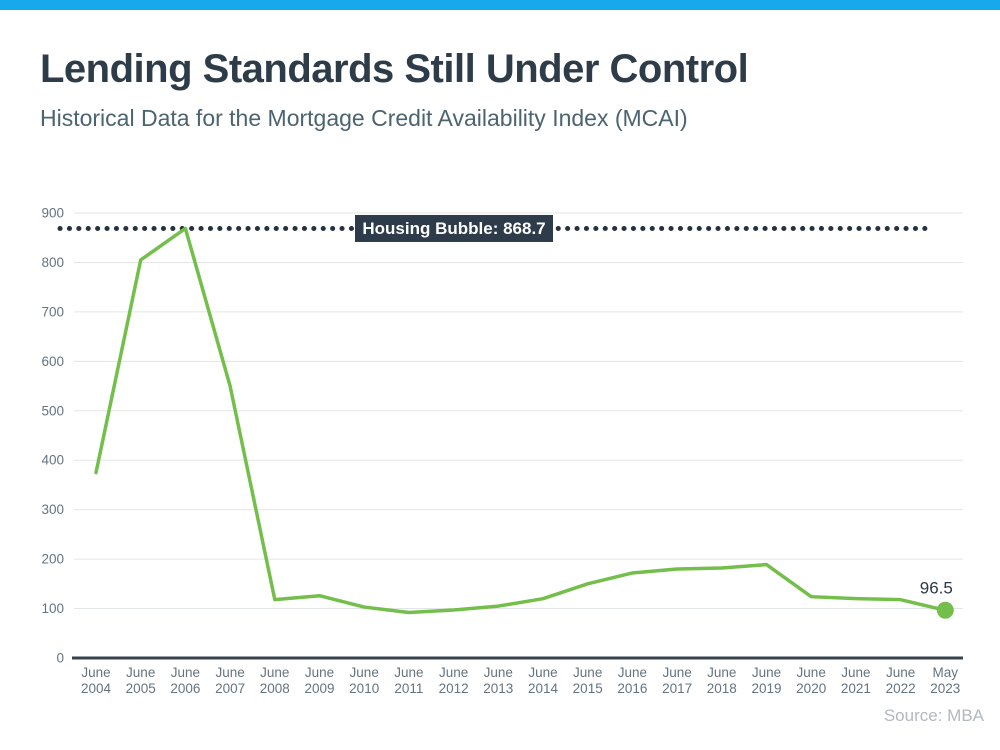  I want to click on last-point-marker, so click(945, 610).